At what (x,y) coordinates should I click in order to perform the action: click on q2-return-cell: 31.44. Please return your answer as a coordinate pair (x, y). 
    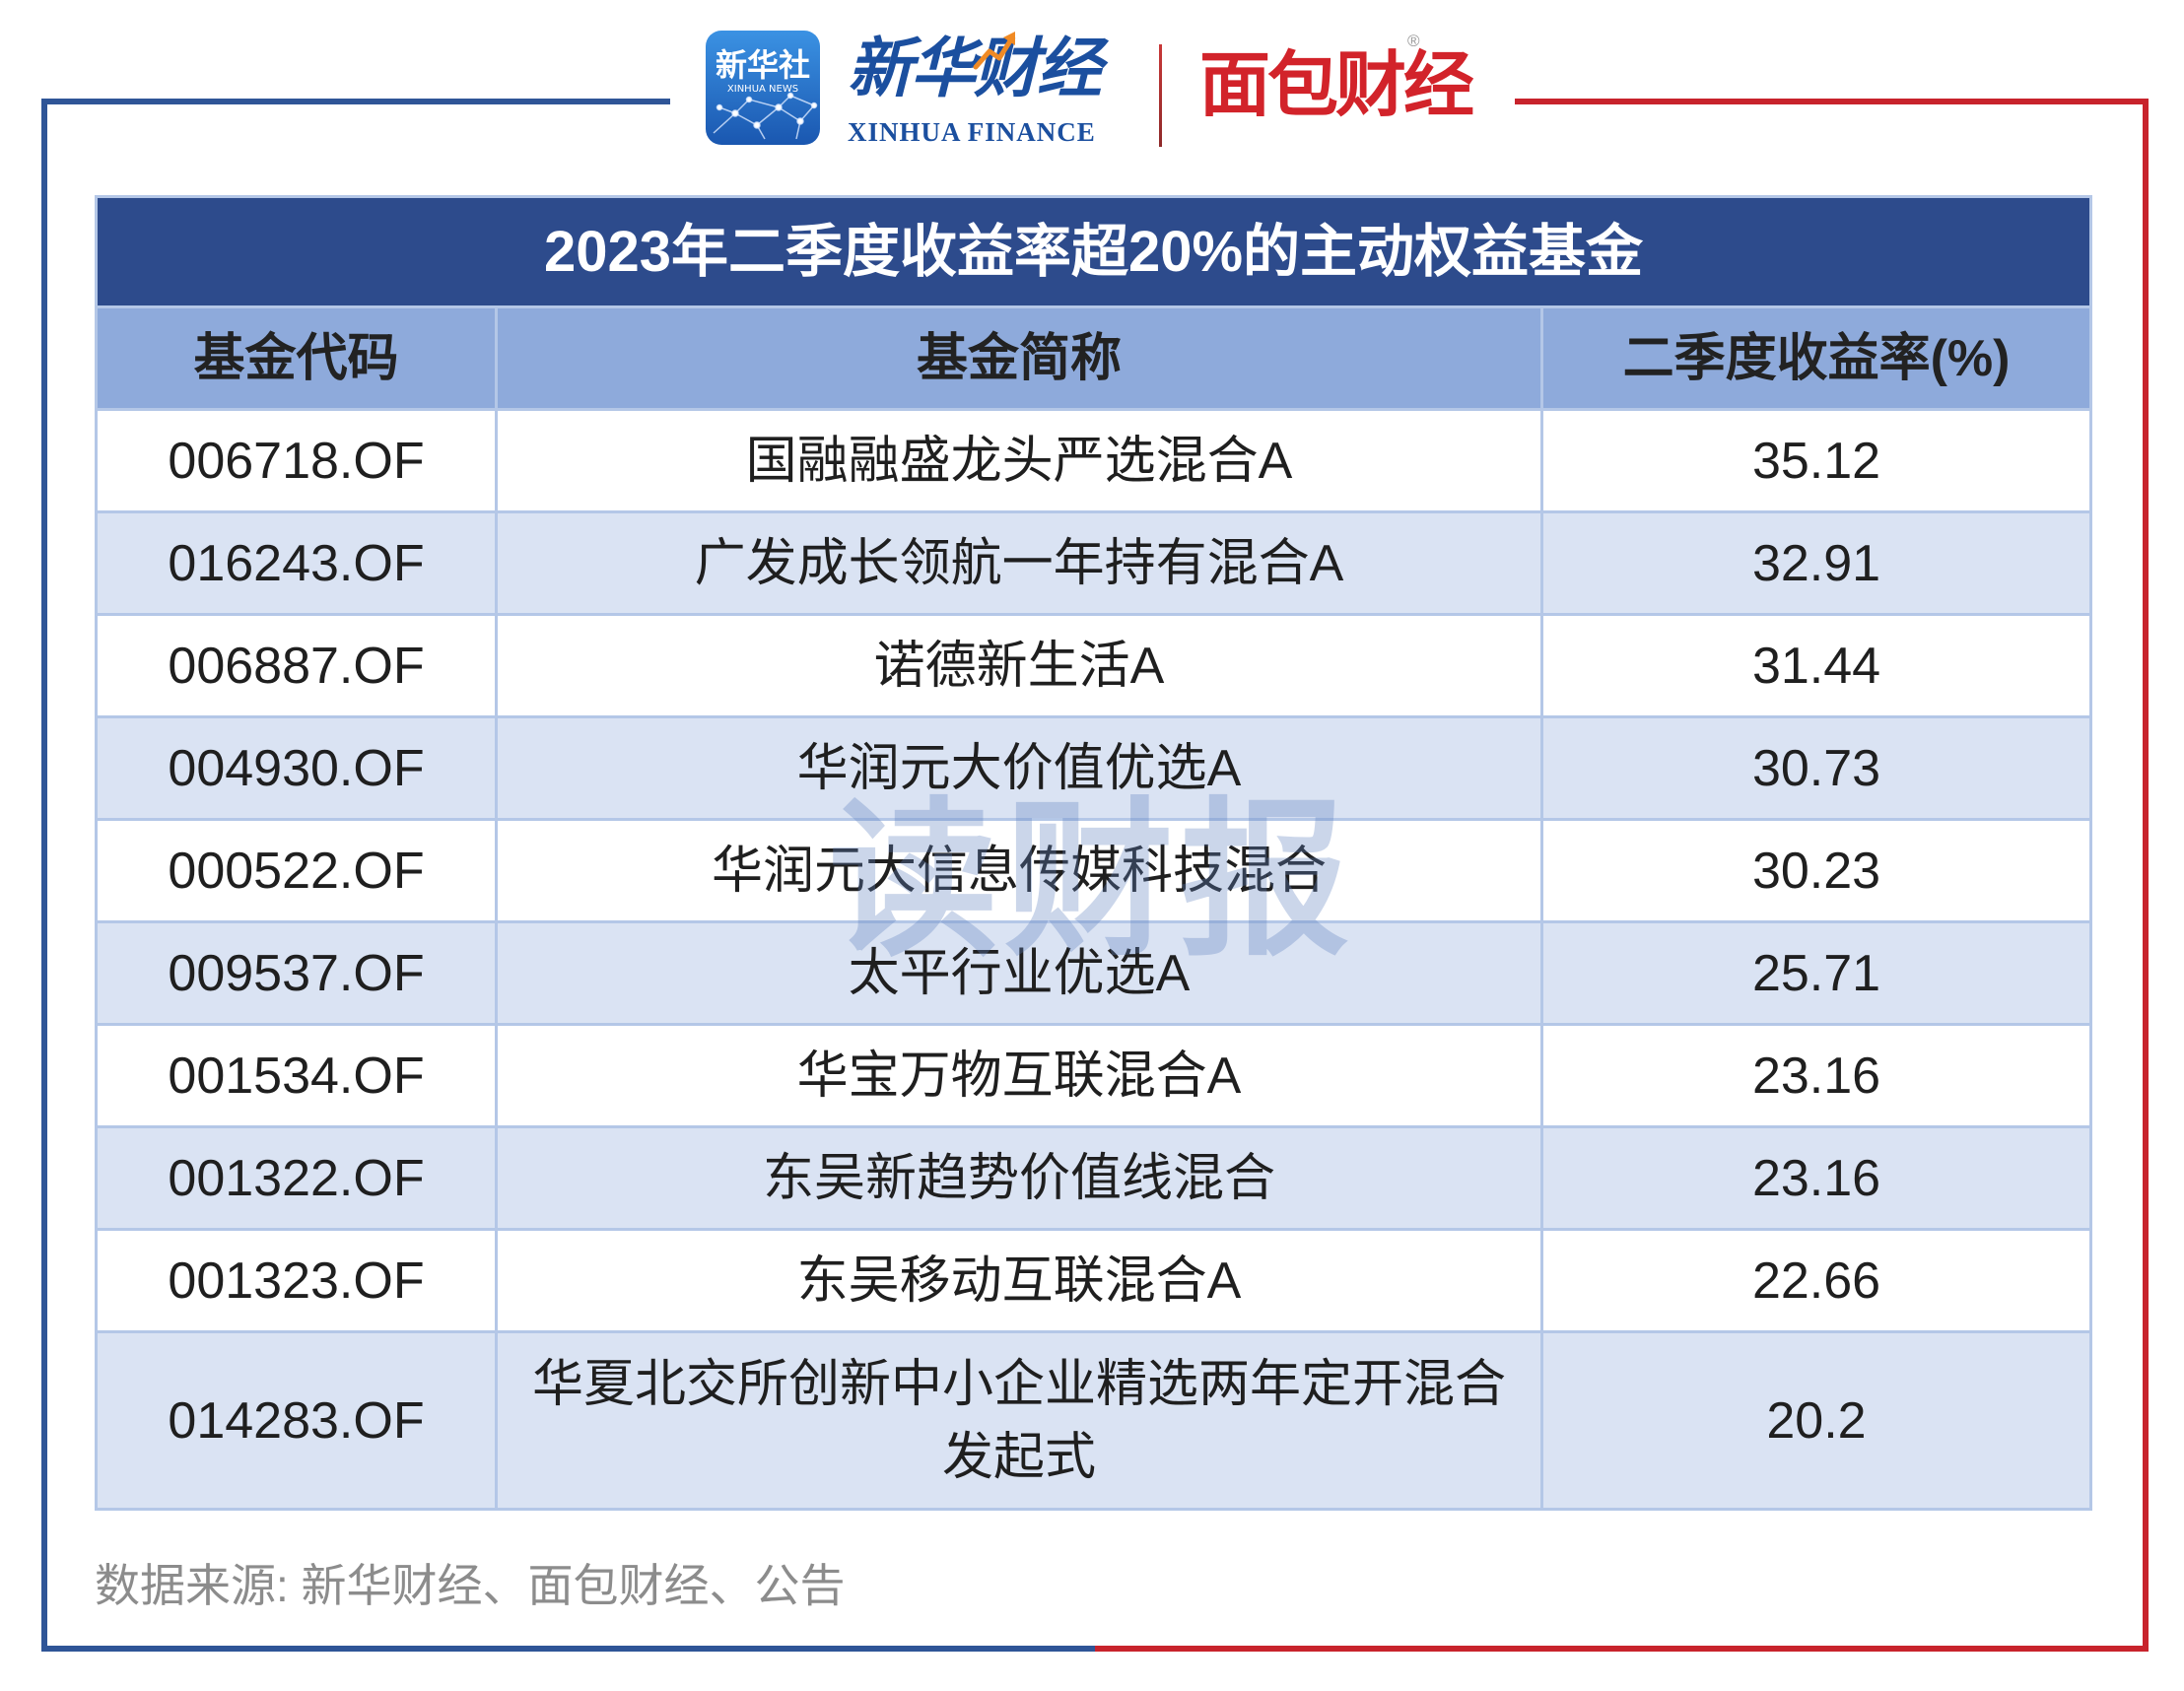
    Looking at the image, I should click on (1816, 666).